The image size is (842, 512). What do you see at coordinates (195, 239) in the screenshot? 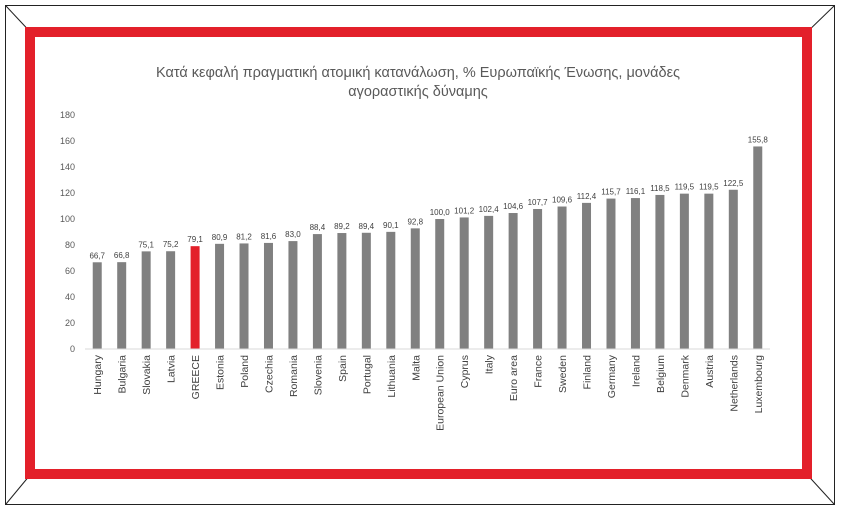
I see `data-label: 79,1` at bounding box center [195, 239].